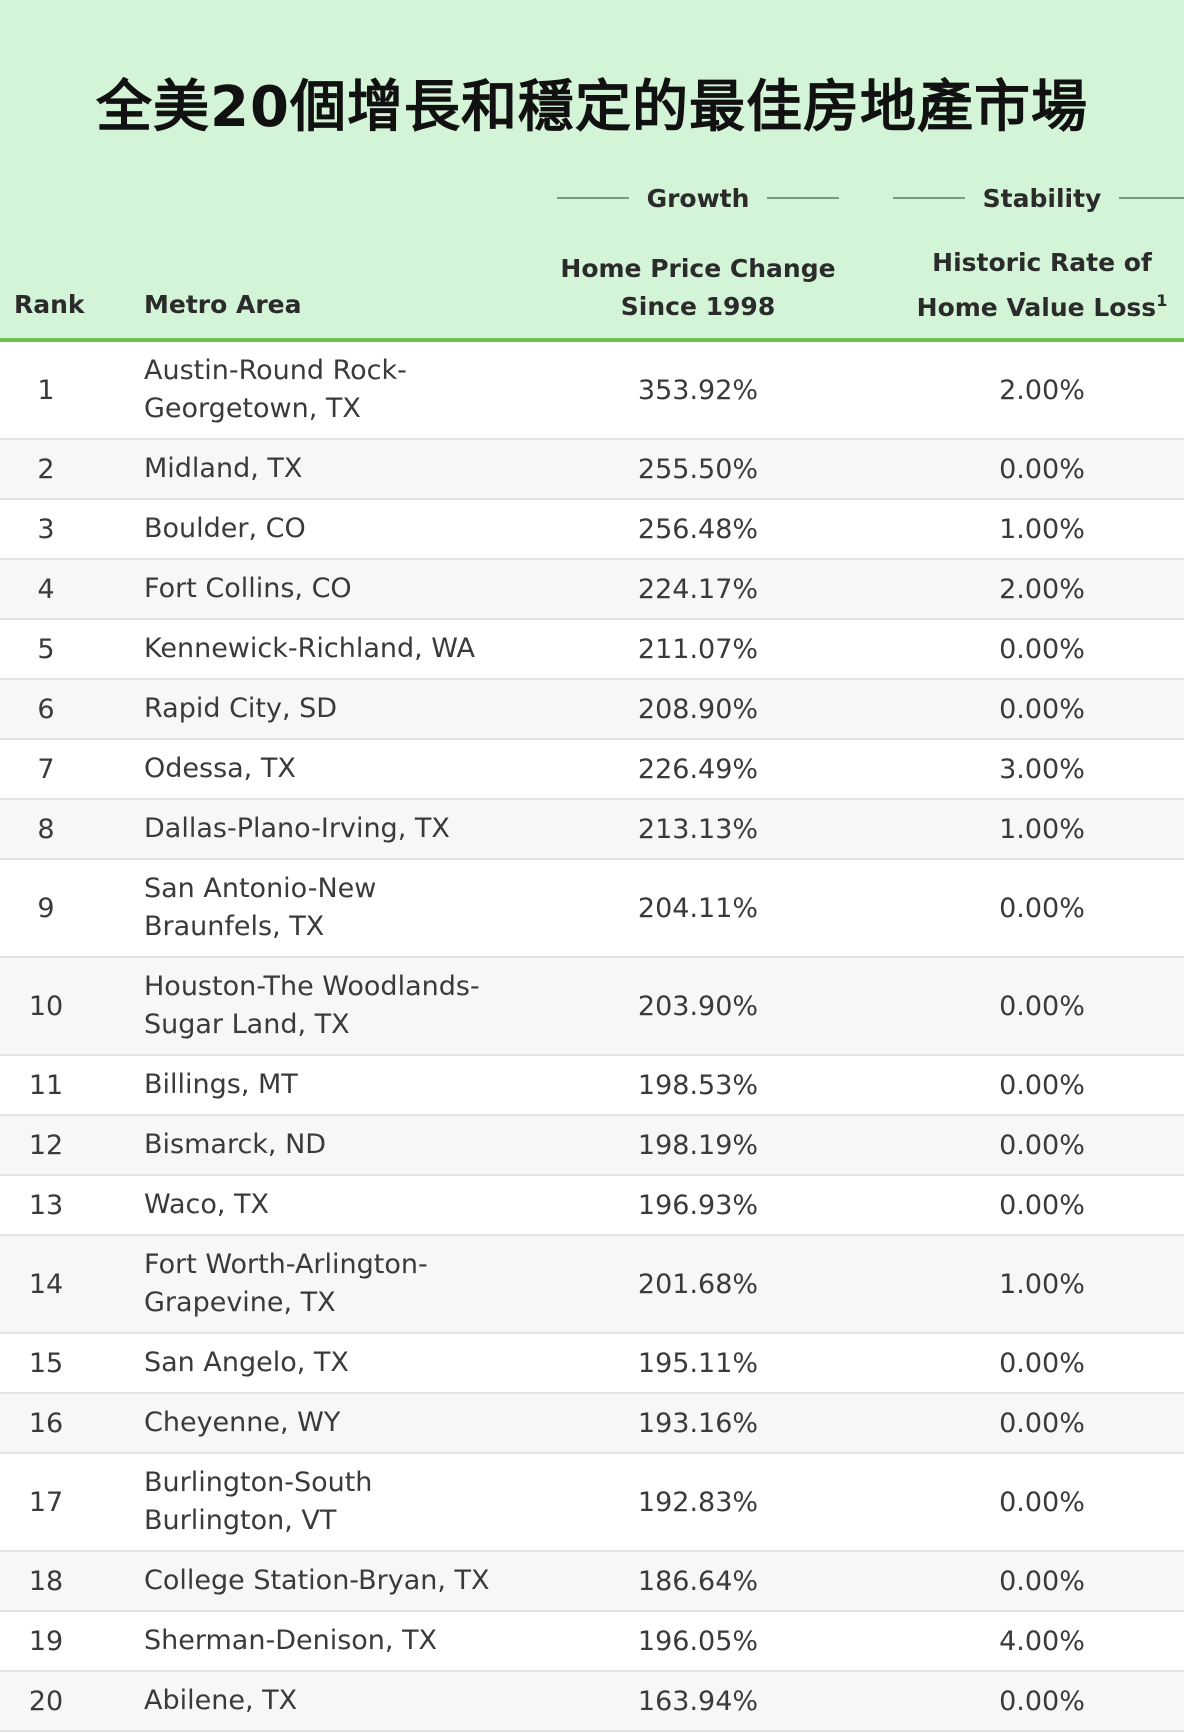 This screenshot has width=1184, height=1734. Describe the element at coordinates (1042, 390) in the screenshot. I see `home-value-loss-cell: 2.00%` at that location.